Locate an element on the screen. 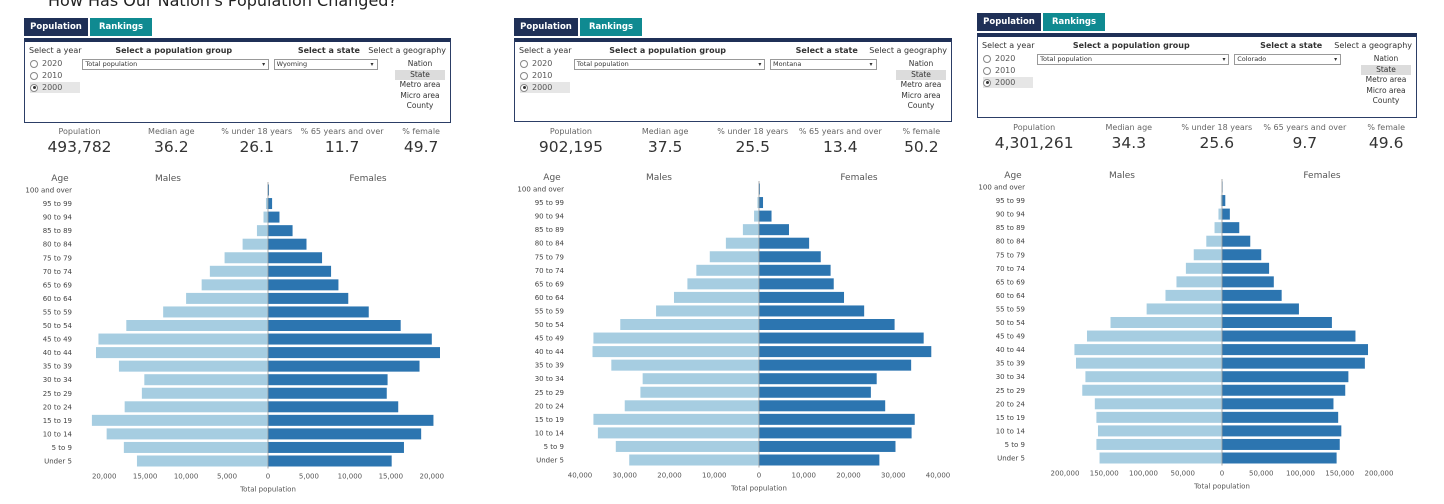  state-dropdown: Montana ▾ is located at coordinates (823, 64).